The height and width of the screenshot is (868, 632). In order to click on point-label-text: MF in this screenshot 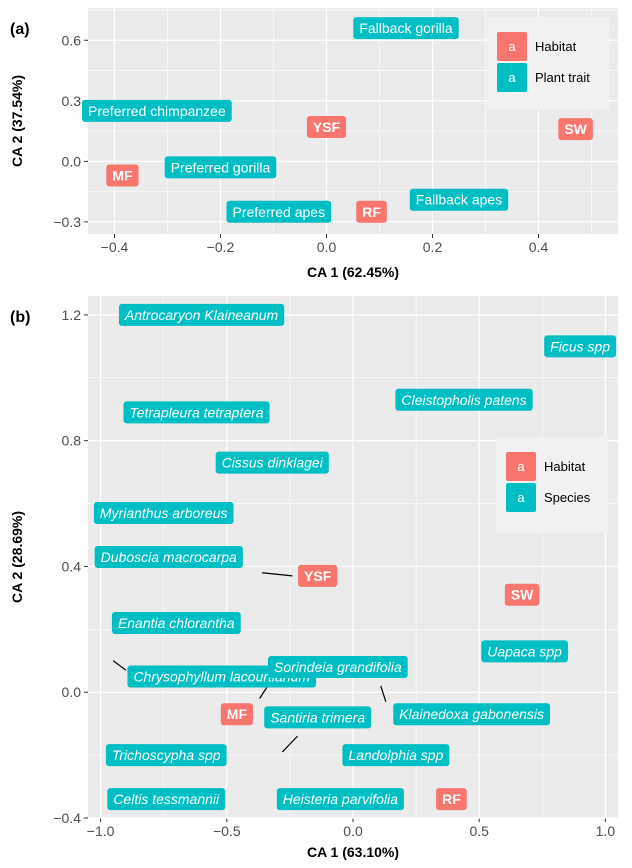, I will do `click(122, 175)`.